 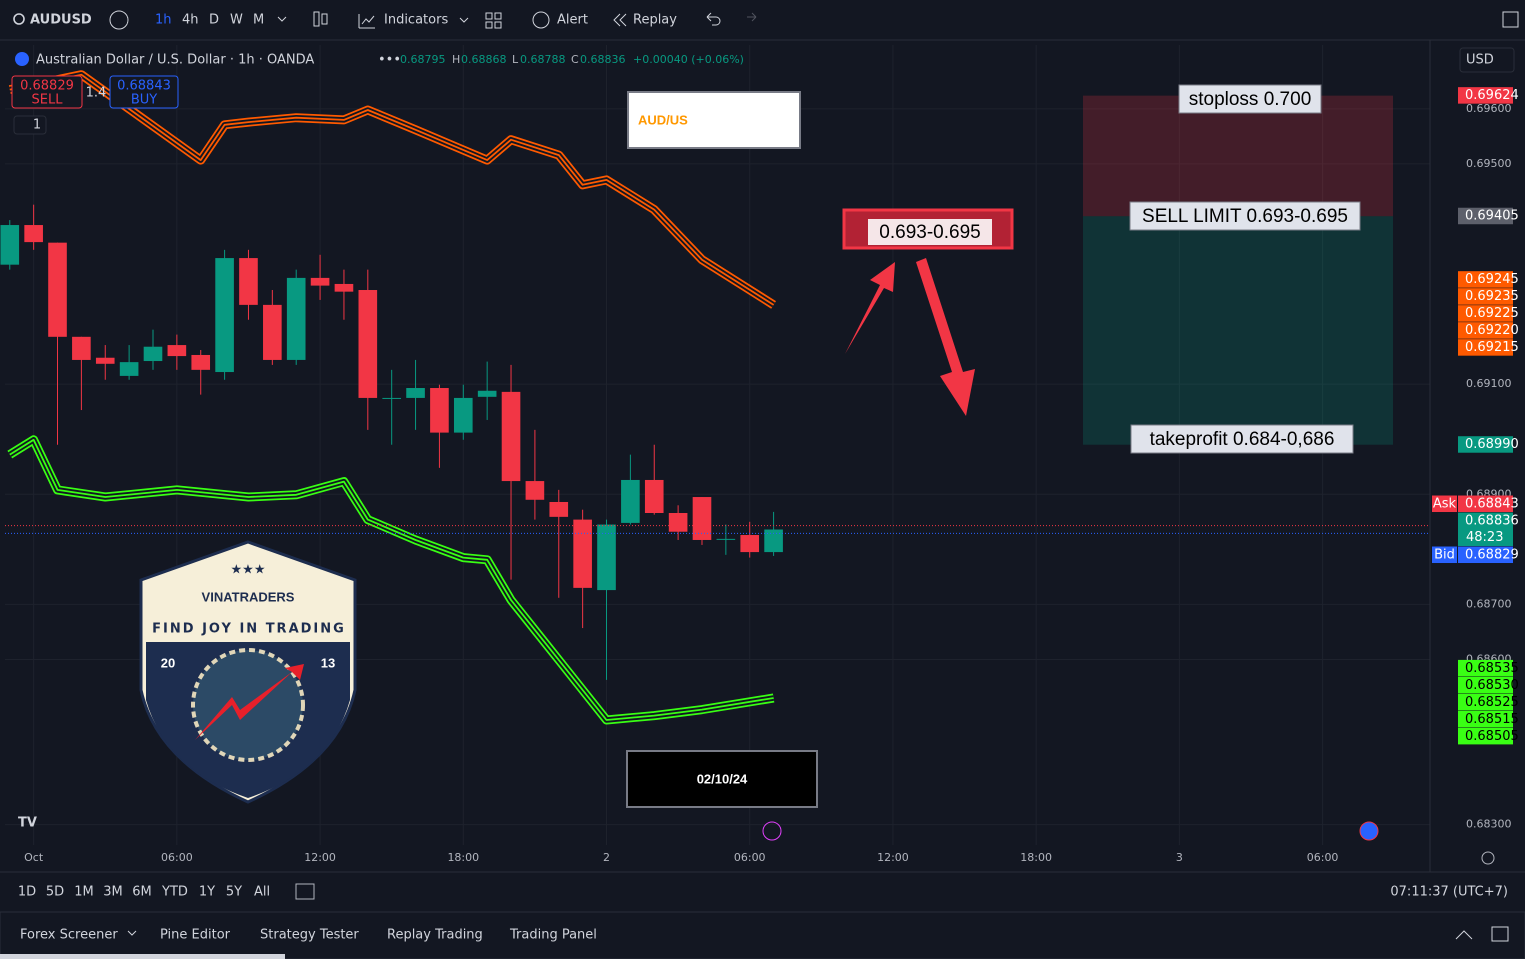 What do you see at coordinates (144, 86) in the screenshot?
I see `buy-price: 0.68843` at bounding box center [144, 86].